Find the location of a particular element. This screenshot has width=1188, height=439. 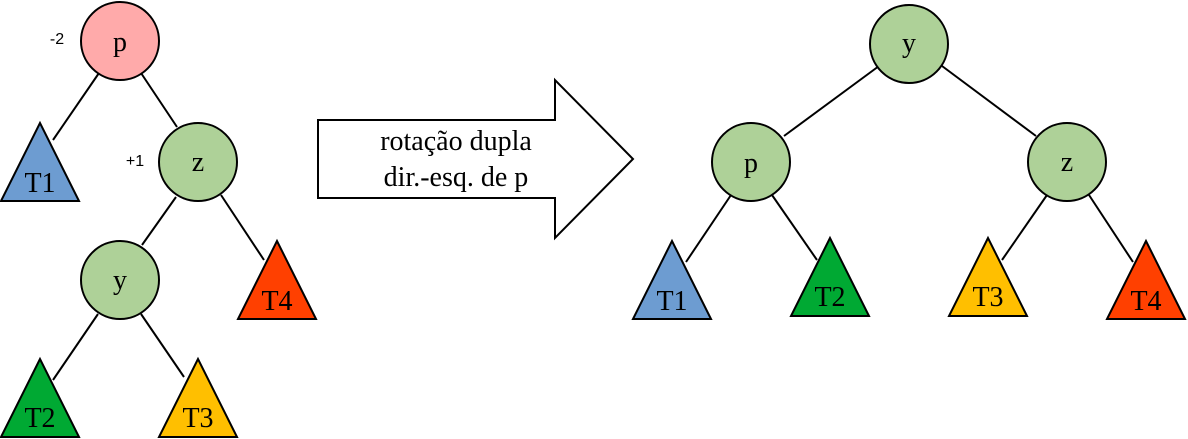

subtree-t4-label-before: T4 is located at coordinates (276, 301).